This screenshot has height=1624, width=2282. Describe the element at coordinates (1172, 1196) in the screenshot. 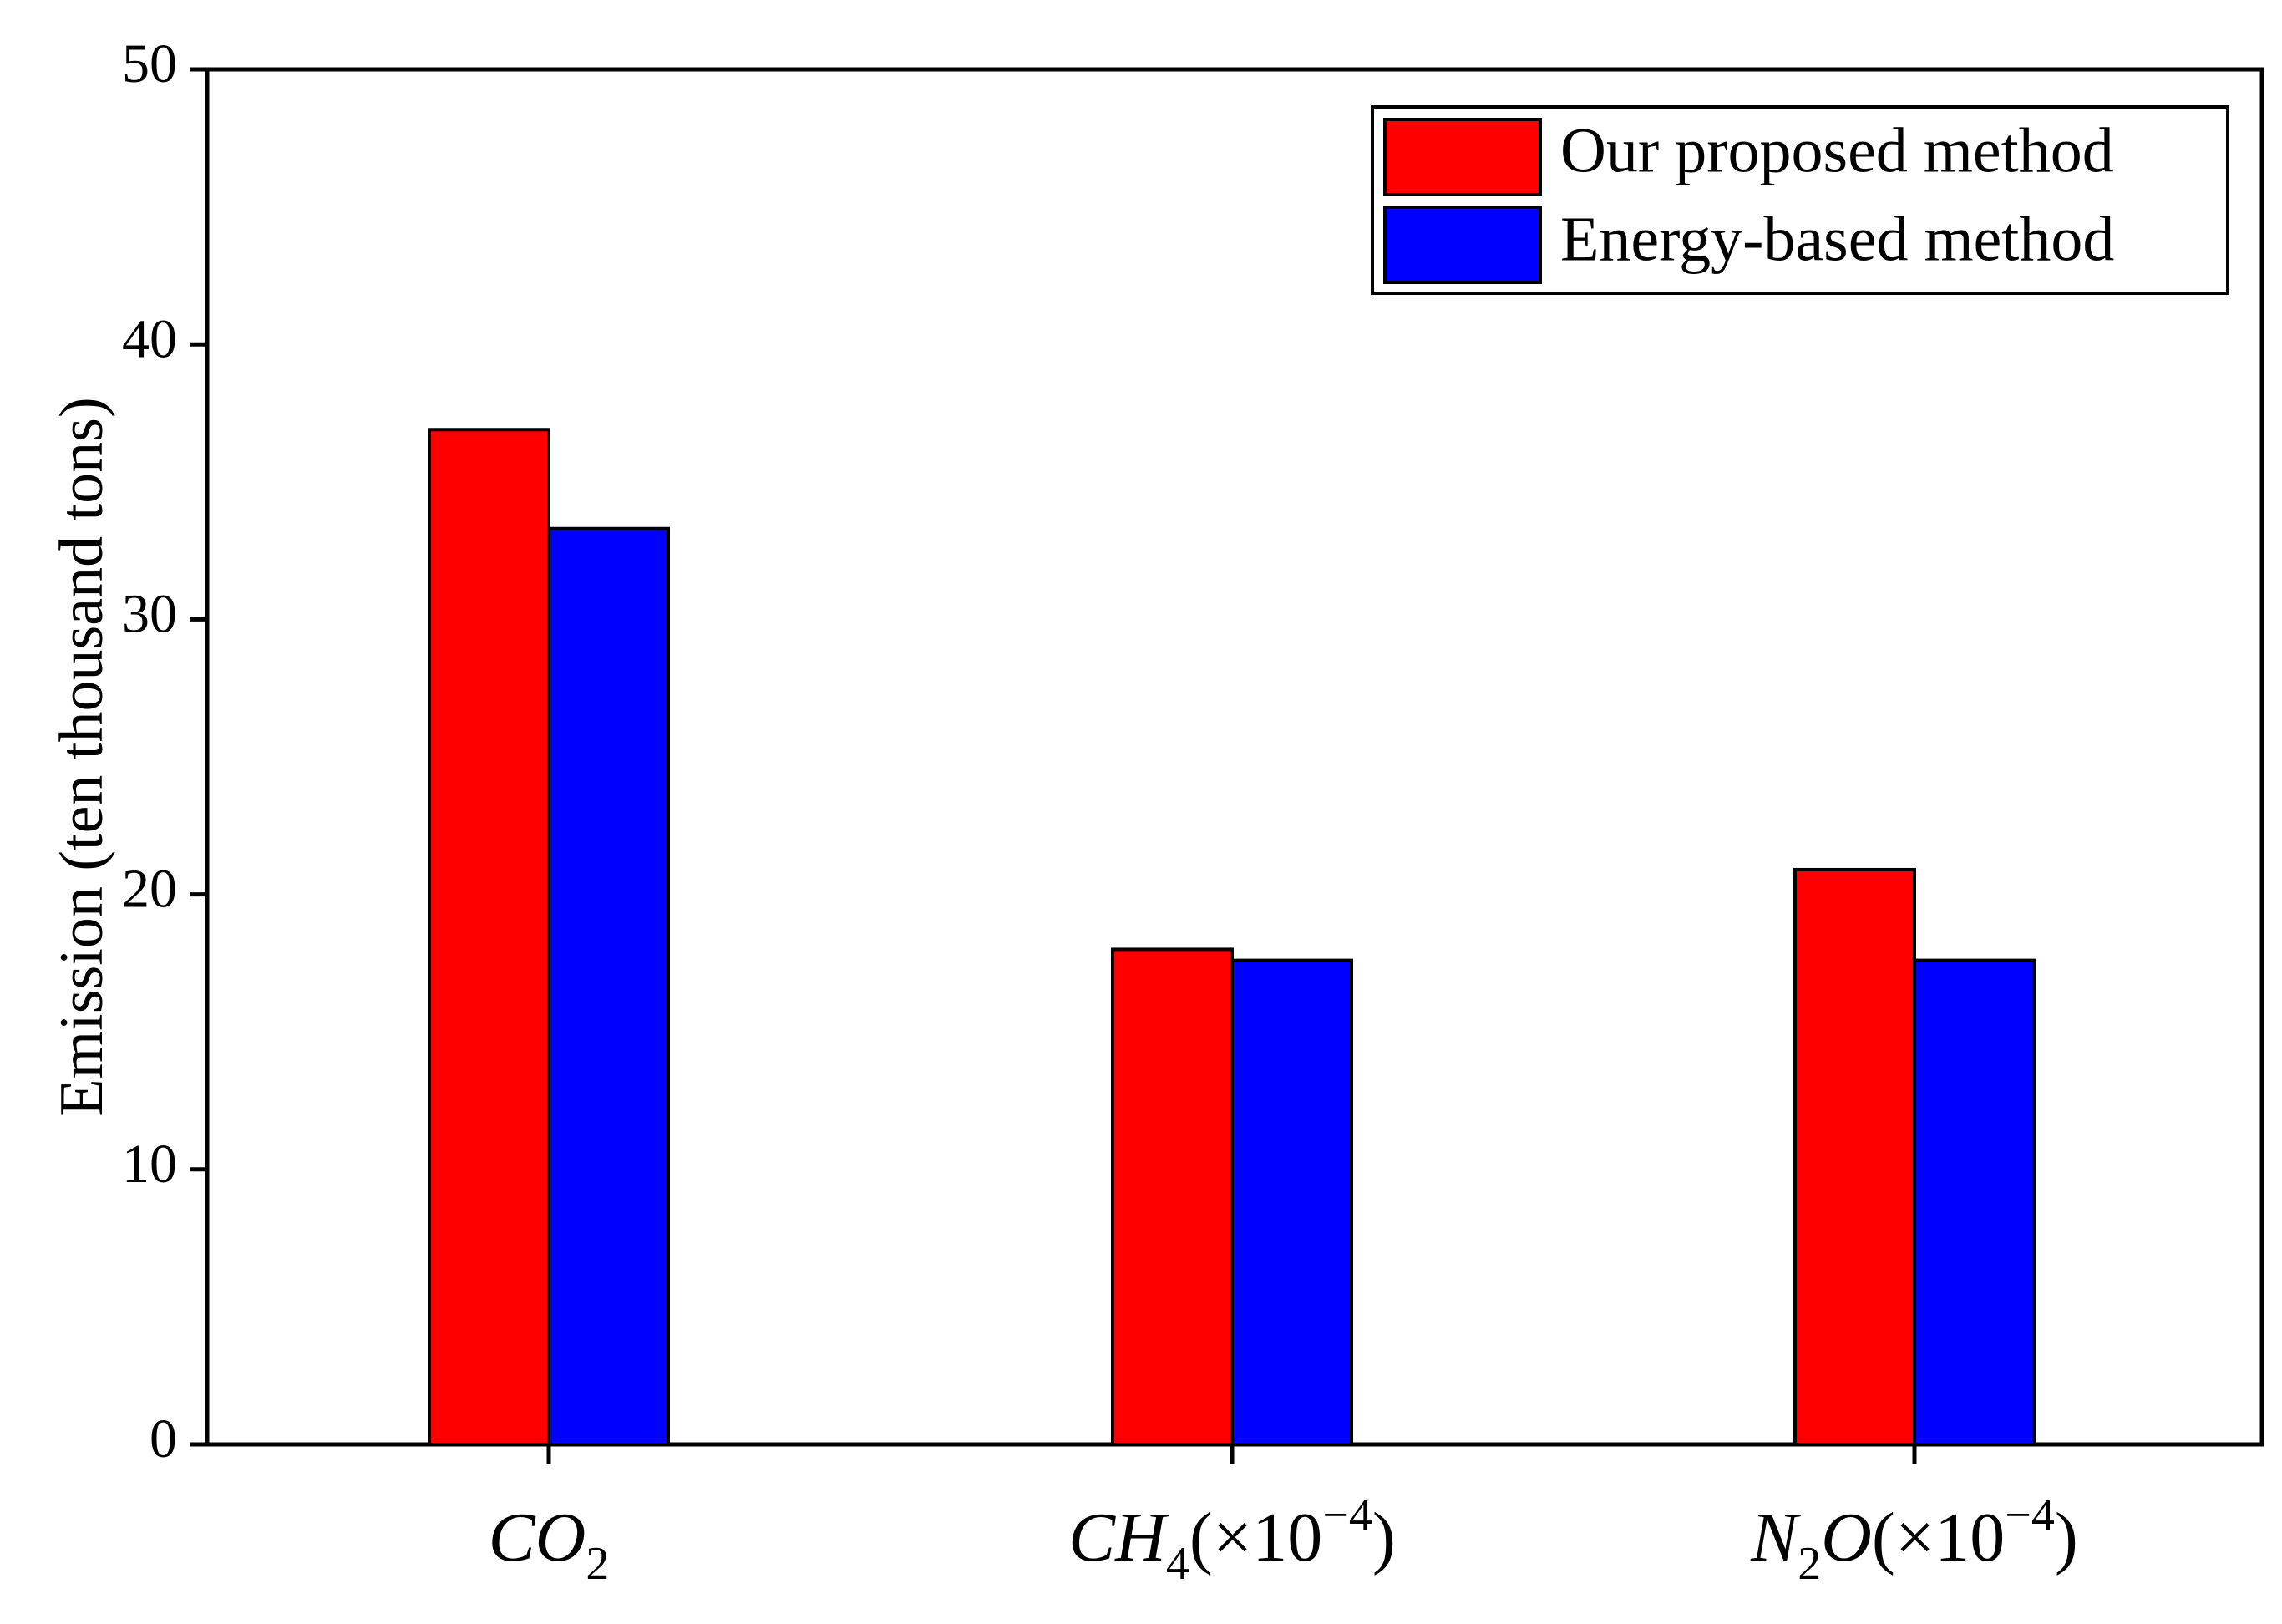

I see `bar-proposed-ch4` at that location.